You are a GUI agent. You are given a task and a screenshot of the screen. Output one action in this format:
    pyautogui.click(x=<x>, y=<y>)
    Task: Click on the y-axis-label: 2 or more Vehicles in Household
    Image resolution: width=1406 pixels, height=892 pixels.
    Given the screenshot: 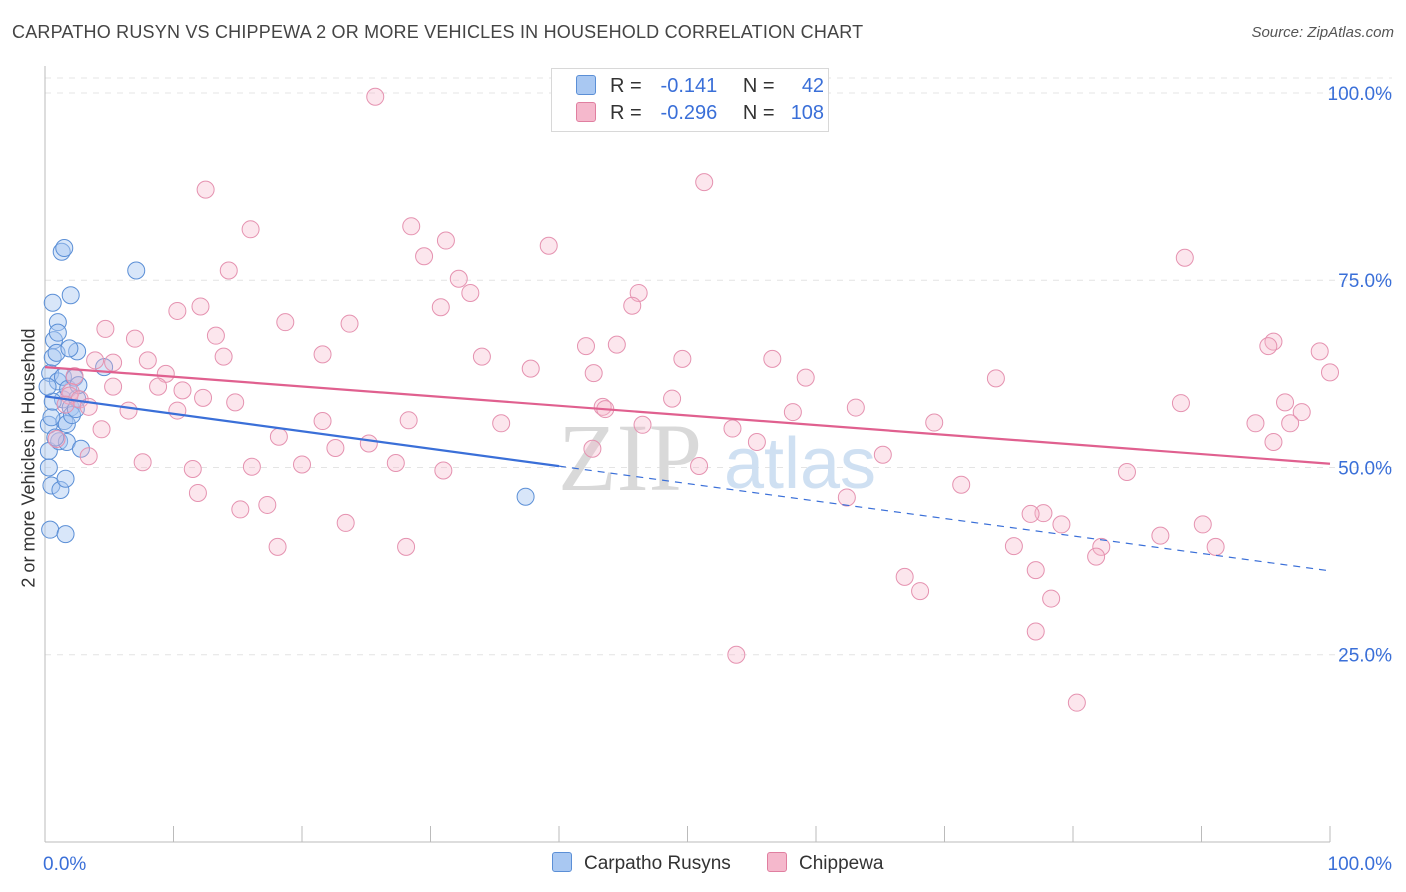 What is the action you would take?
    pyautogui.click(x=28, y=458)
    